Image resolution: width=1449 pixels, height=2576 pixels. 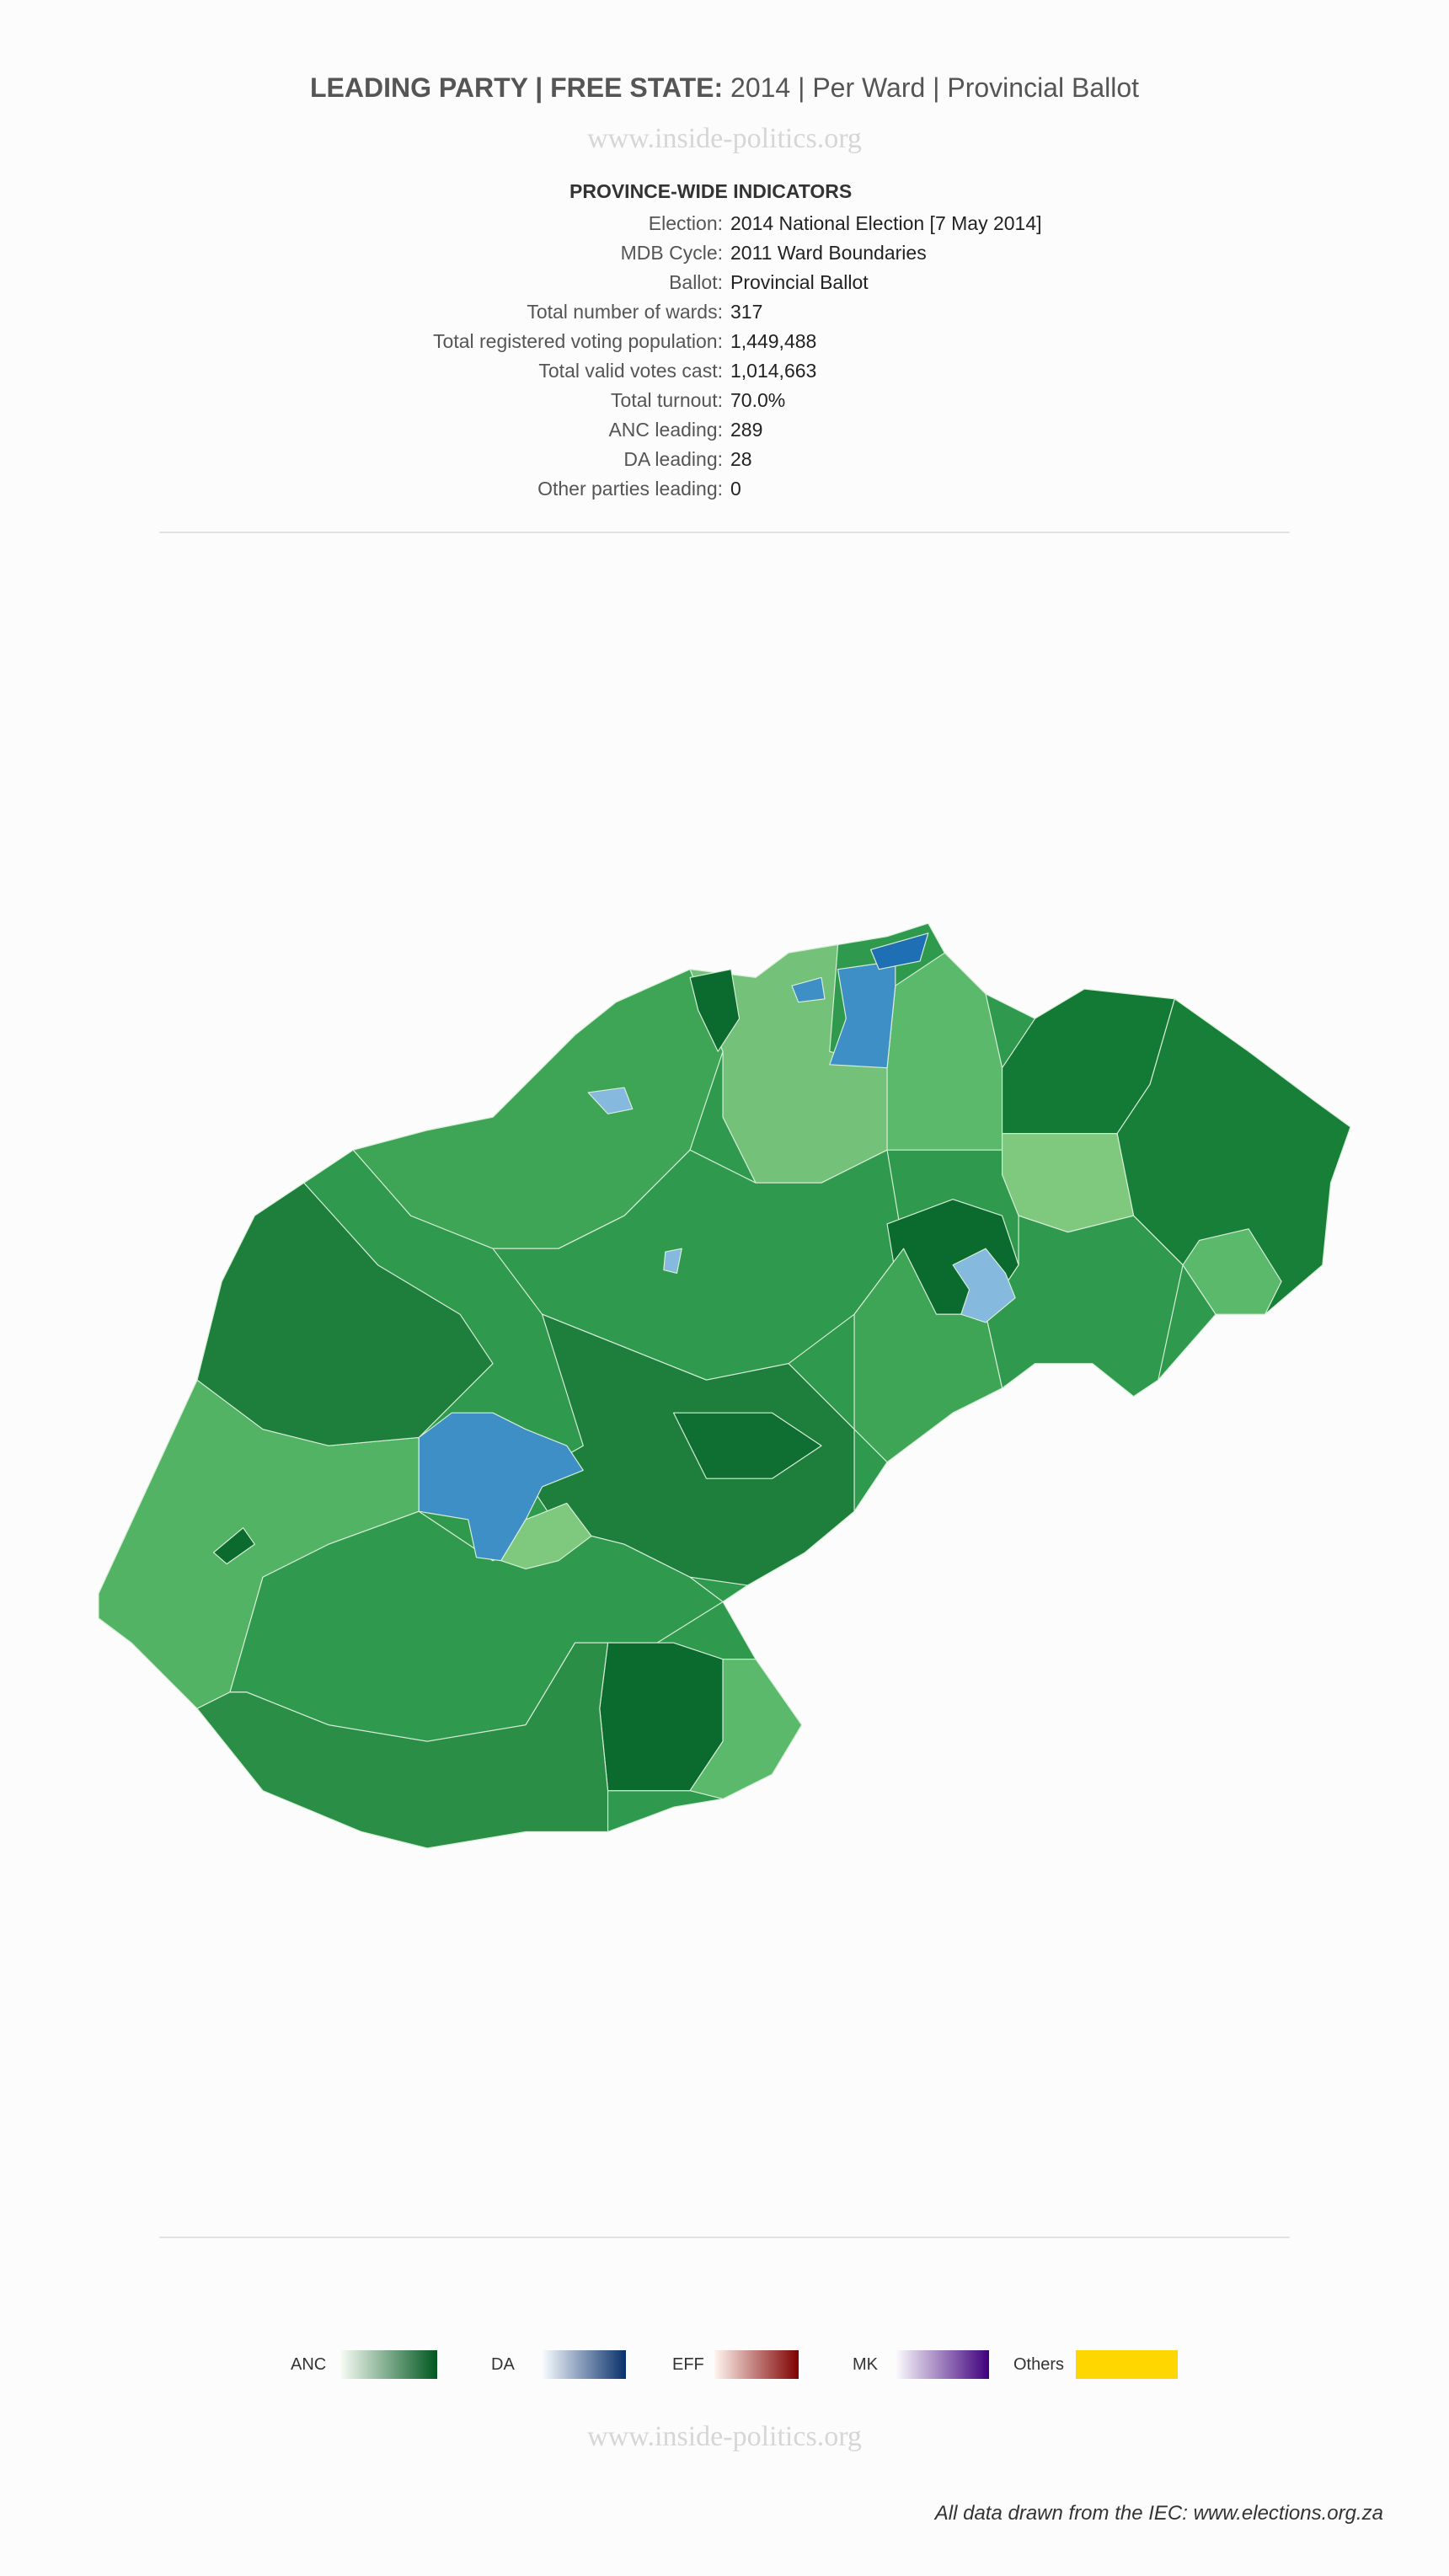 I want to click on indicator-label: ANC leading:, so click(x=665, y=430).